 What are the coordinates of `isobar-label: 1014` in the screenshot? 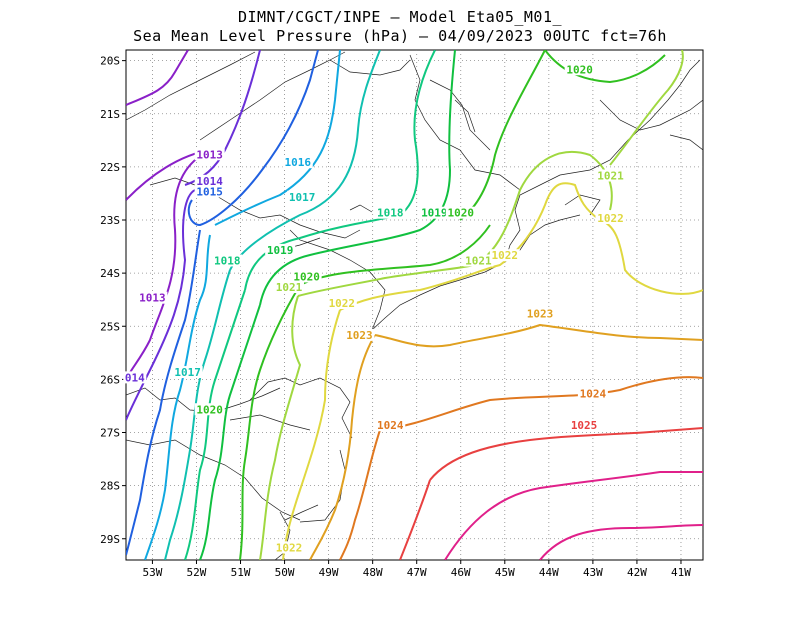 It's located at (209, 181).